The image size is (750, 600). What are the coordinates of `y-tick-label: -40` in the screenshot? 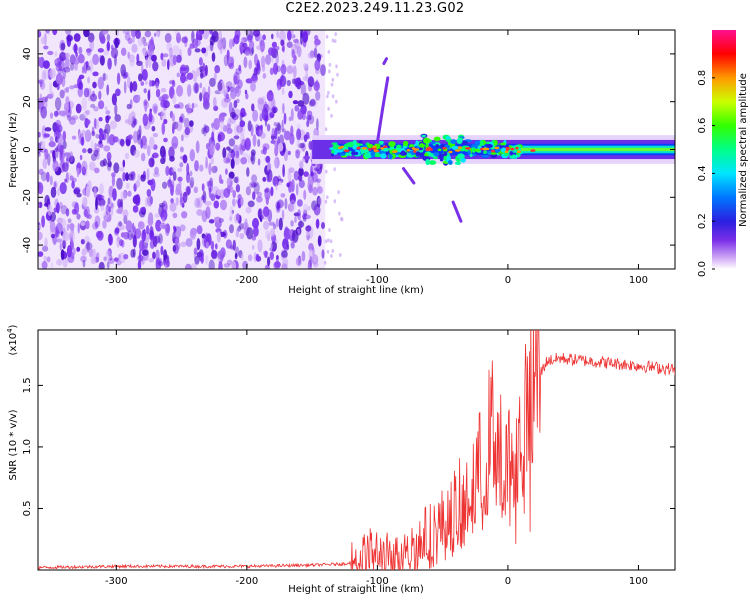 It's located at (27, 245).